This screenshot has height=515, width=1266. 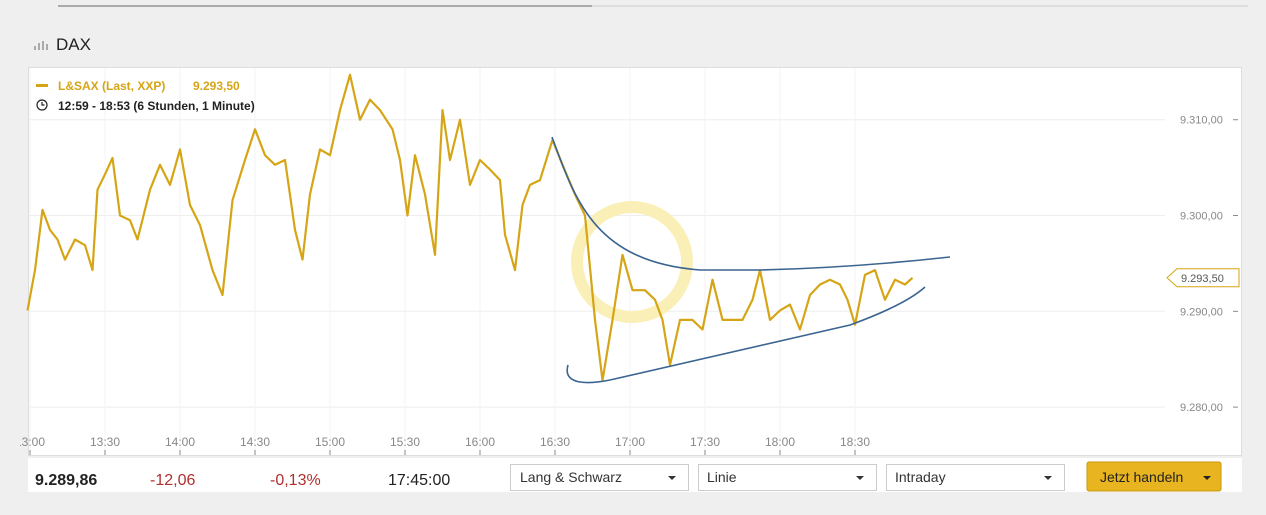 What do you see at coordinates (330, 442) in the screenshot?
I see `x-tick-label: 15:00` at bounding box center [330, 442].